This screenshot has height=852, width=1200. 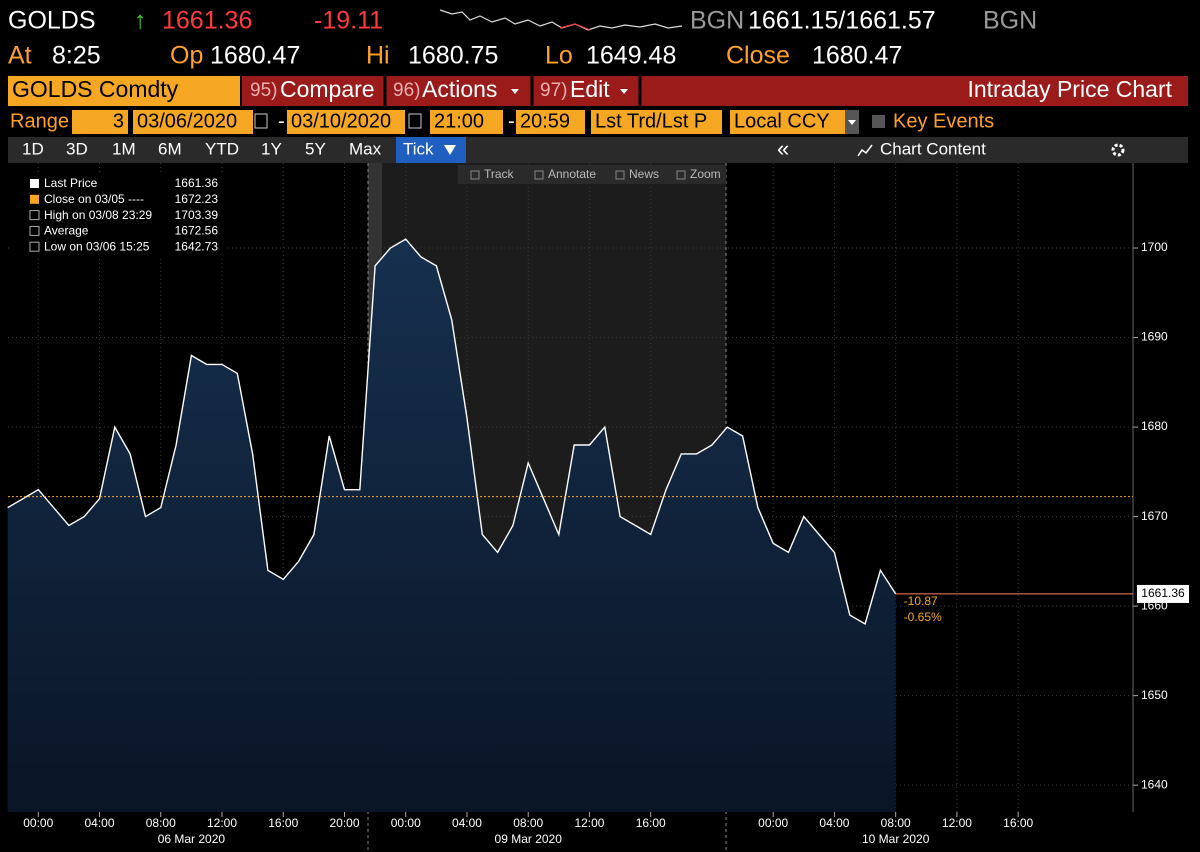 What do you see at coordinates (943, 121) in the screenshot?
I see `key-events: Key Events` at bounding box center [943, 121].